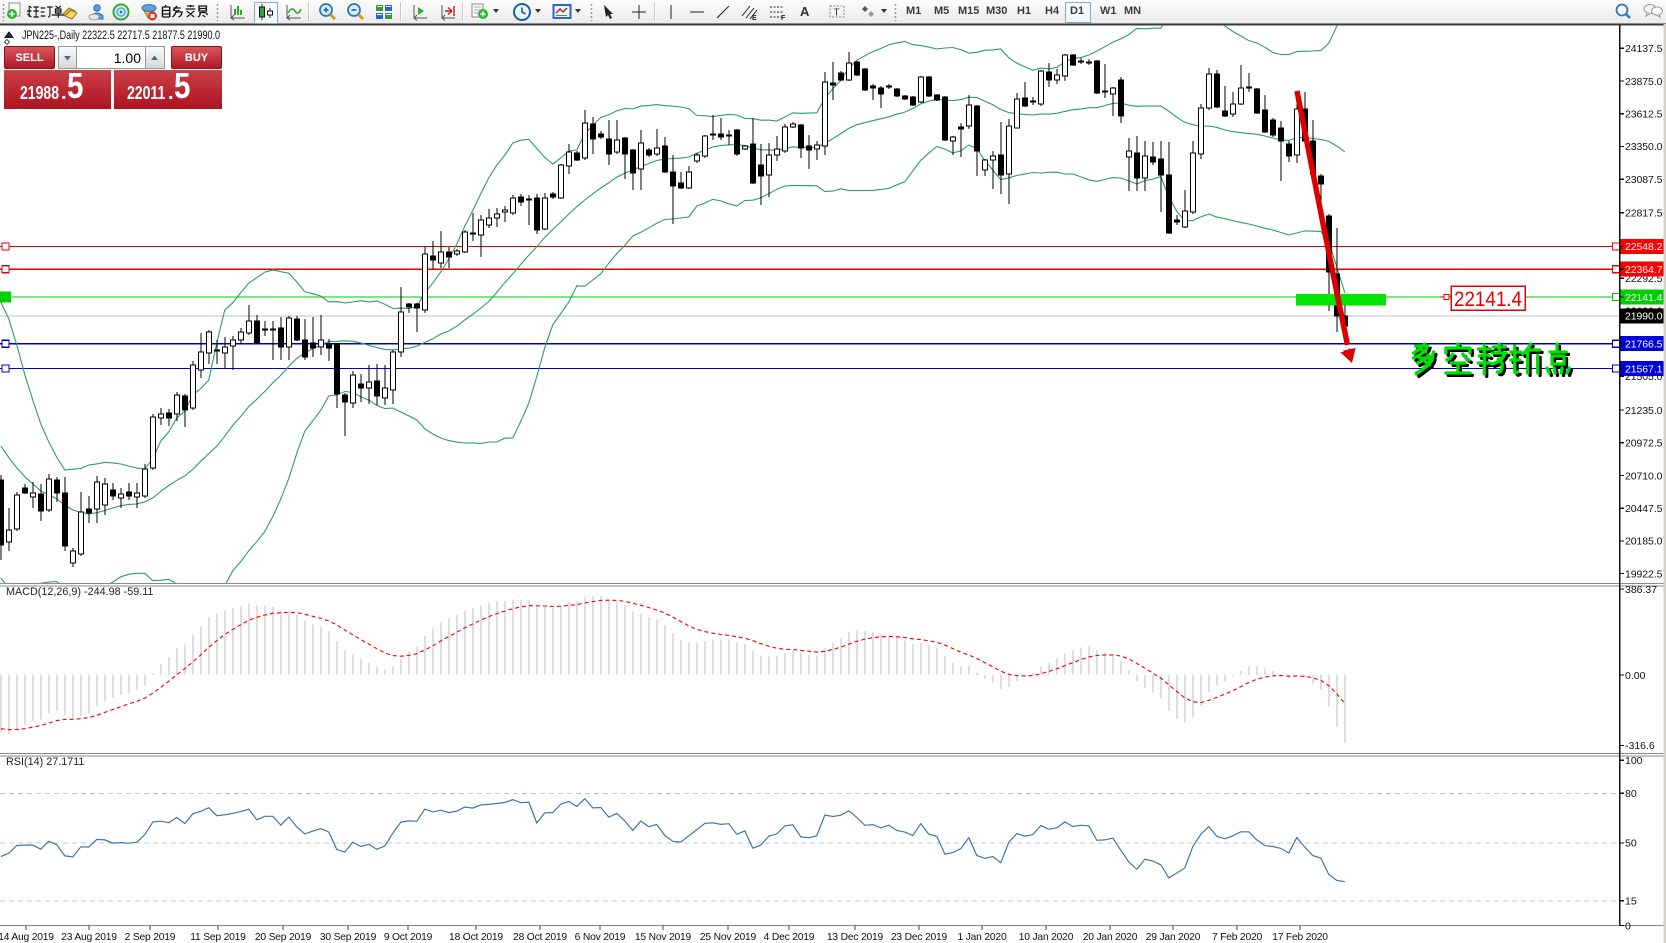  I want to click on svg-text: 6 Nov 2019, so click(600, 937).